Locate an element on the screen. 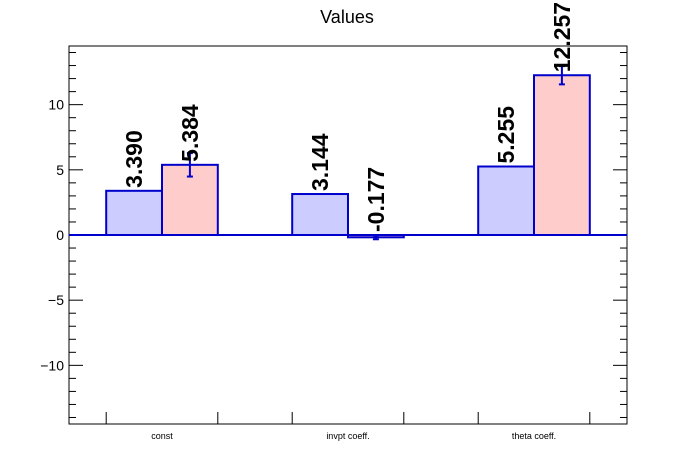 This screenshot has width=696, height=472. chart-title: Values is located at coordinates (347, 17).